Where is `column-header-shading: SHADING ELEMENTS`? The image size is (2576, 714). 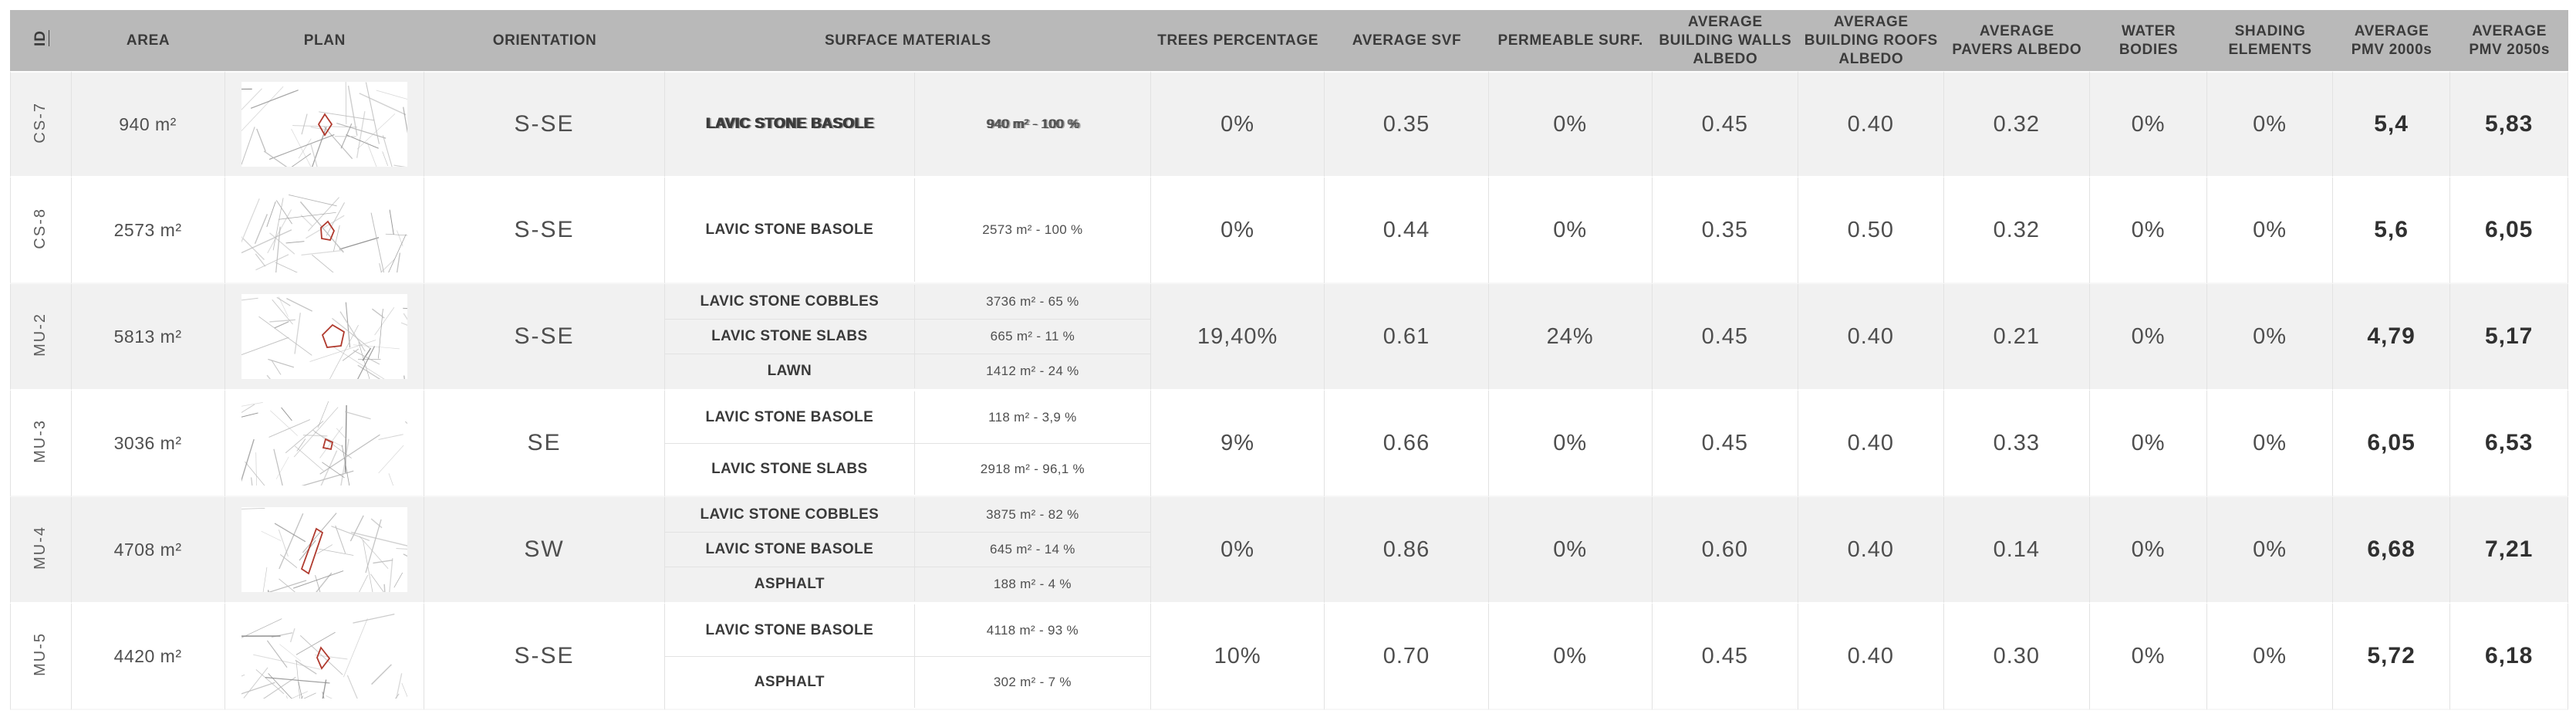
column-header-shading: SHADING ELEMENTS is located at coordinates (2270, 41).